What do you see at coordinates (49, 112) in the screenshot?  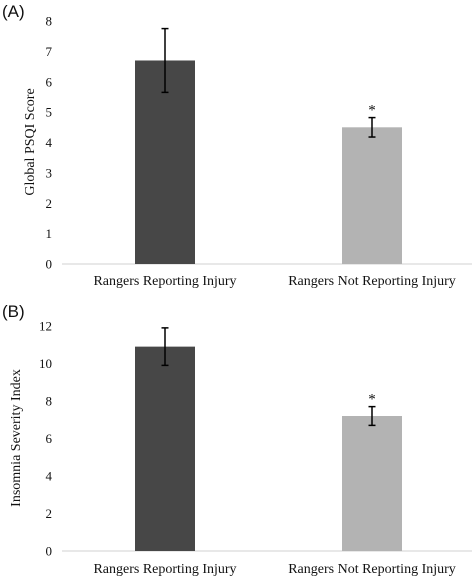 I see `y-tick-label-a: 5` at bounding box center [49, 112].